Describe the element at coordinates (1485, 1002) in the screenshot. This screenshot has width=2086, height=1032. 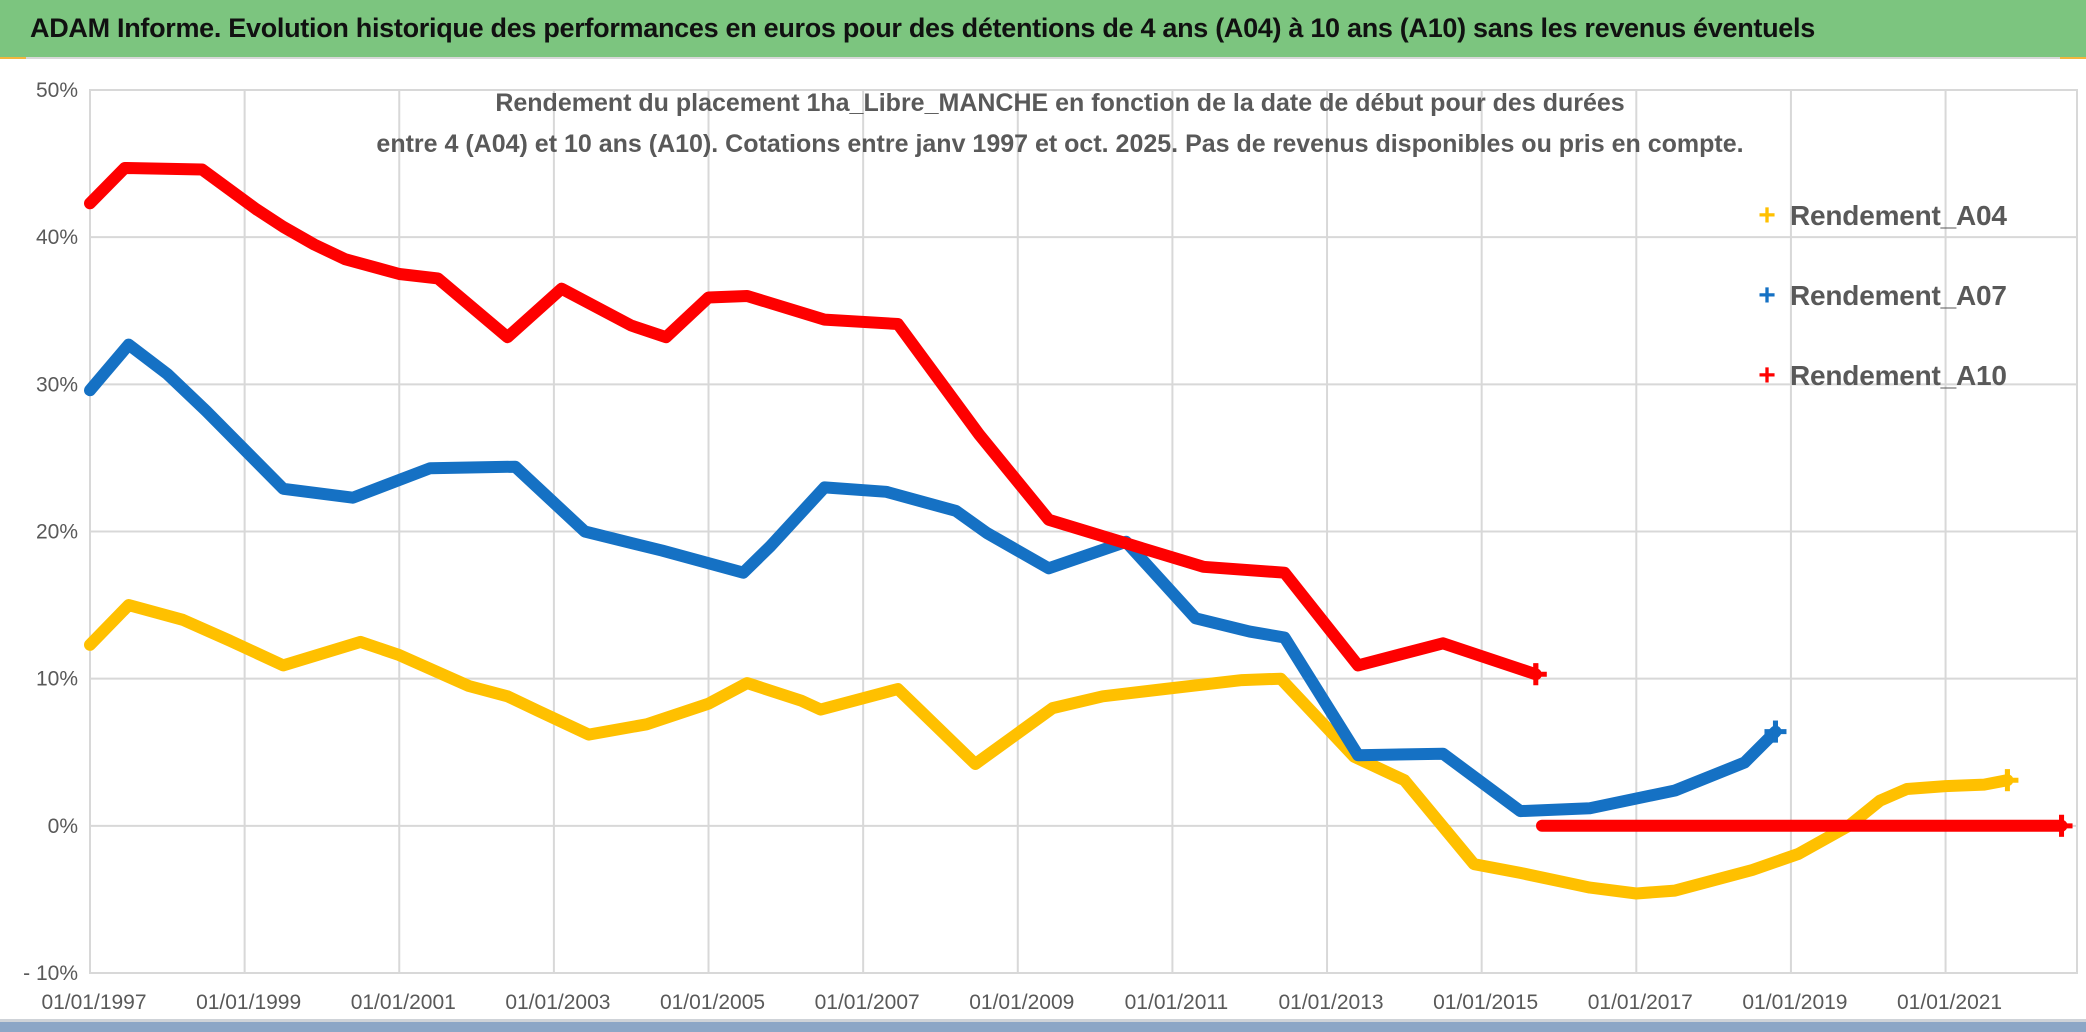
I see `x-axis-tick-label: 01/01/2015` at that location.